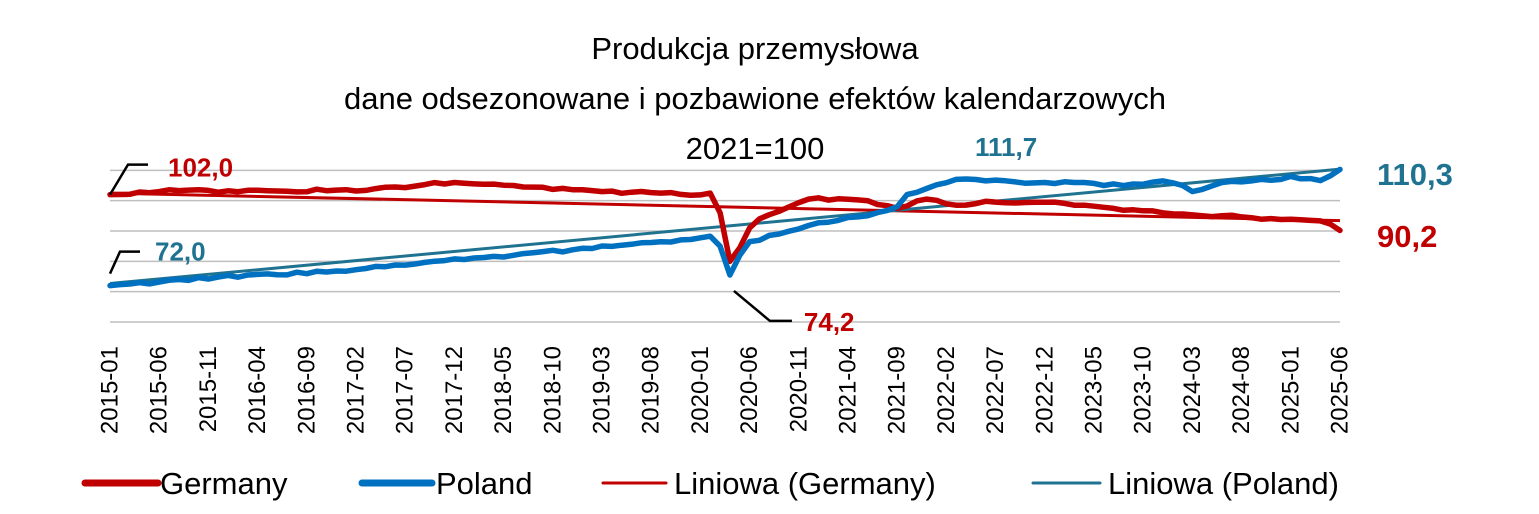 The width and height of the screenshot is (1539, 514). What do you see at coordinates (1290, 390) in the screenshot?
I see `x-tick-label: 2025-01` at bounding box center [1290, 390].